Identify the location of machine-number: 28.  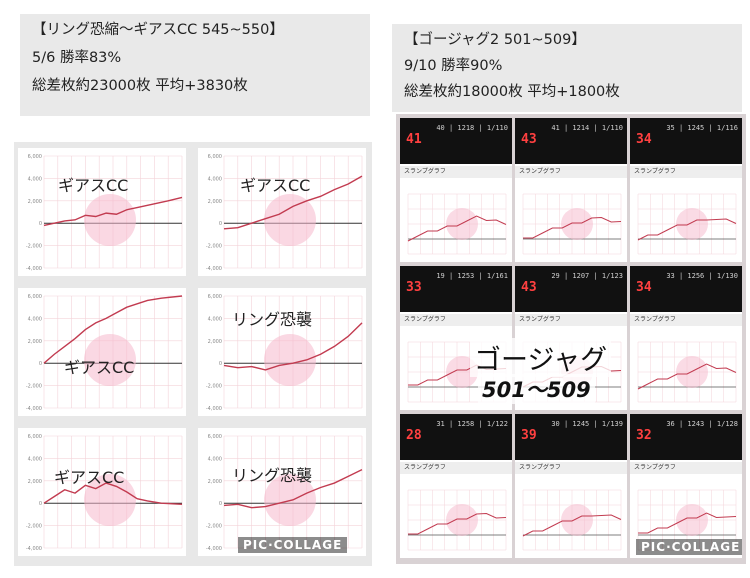
(414, 435).